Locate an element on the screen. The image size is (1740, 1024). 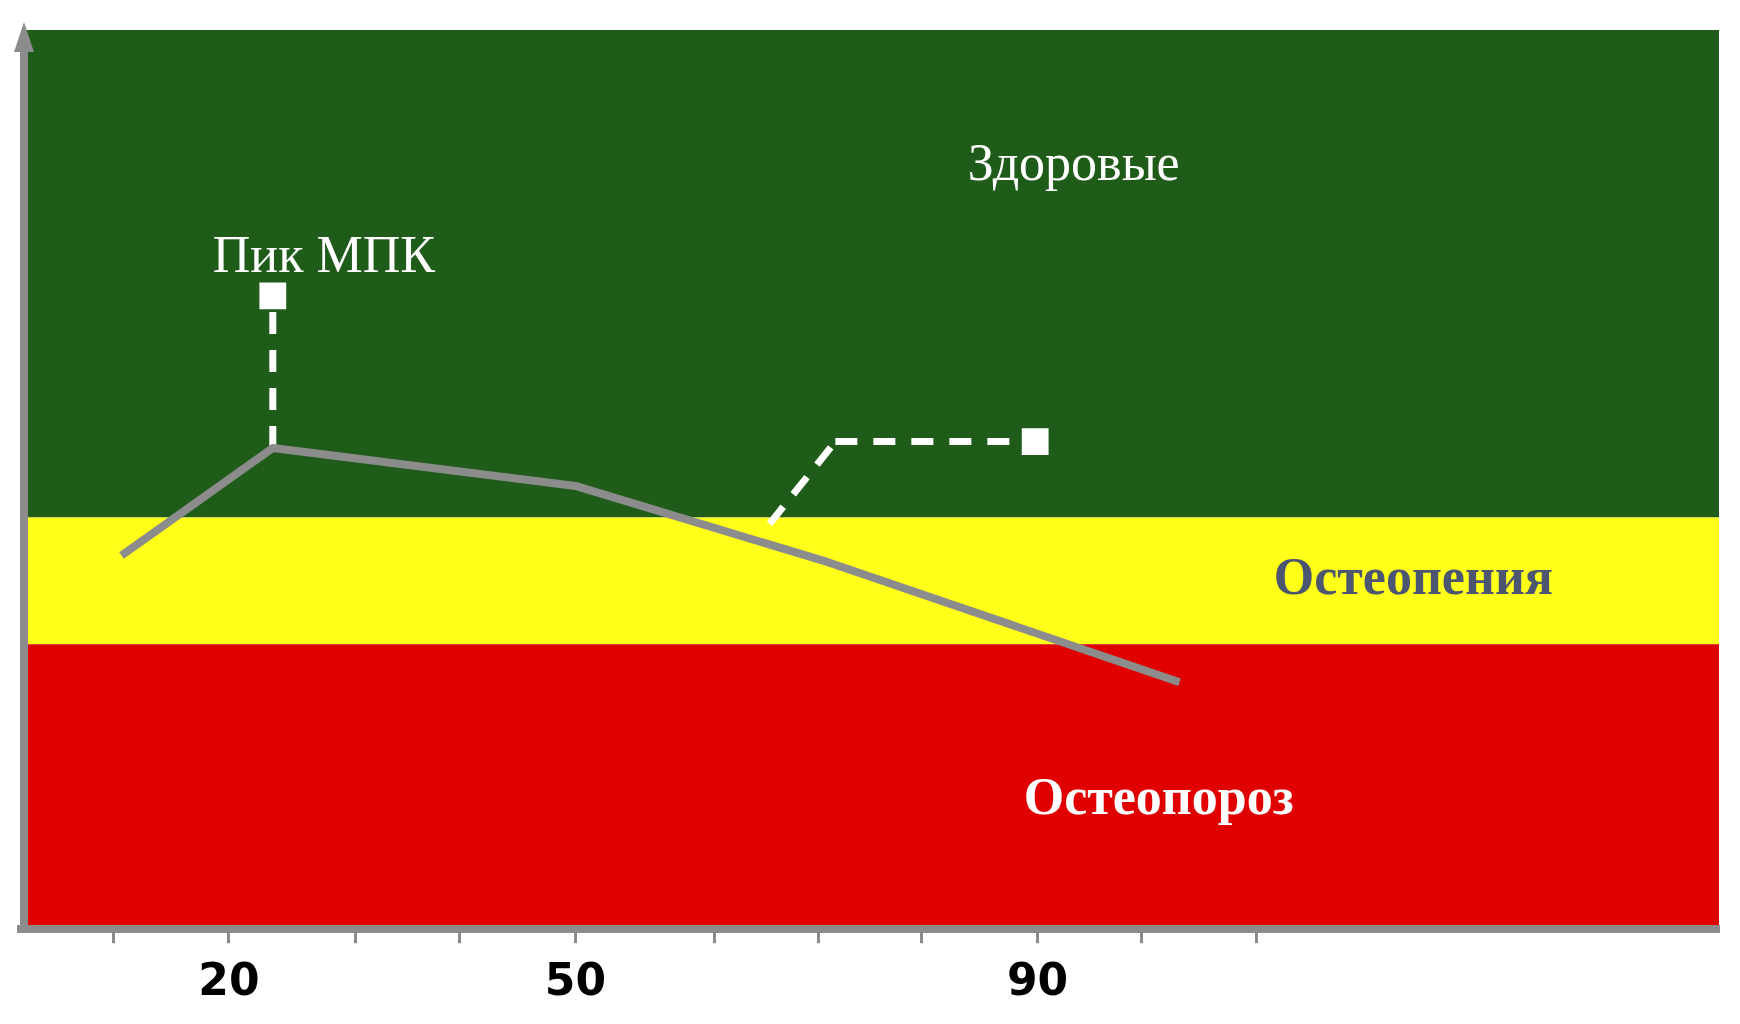
x-tick-label: 90 is located at coordinates (1037, 980).